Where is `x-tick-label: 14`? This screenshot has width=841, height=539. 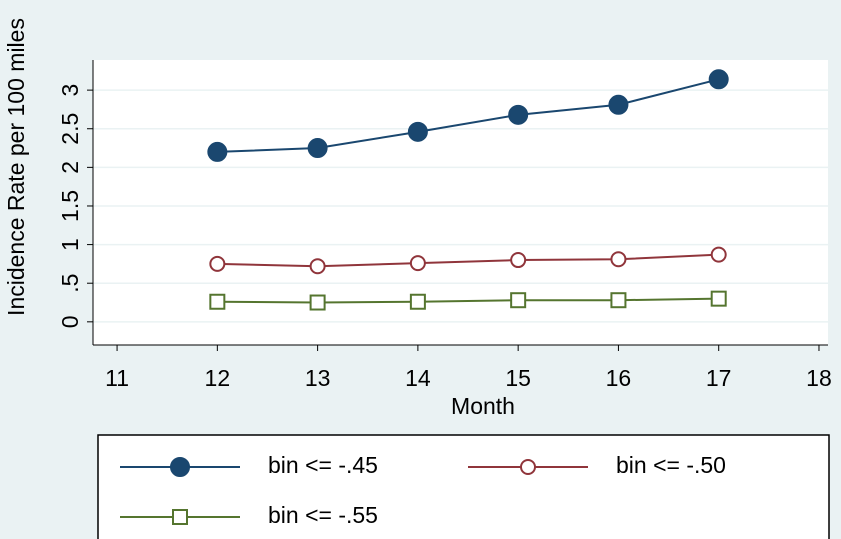
x-tick-label: 14 is located at coordinates (418, 378).